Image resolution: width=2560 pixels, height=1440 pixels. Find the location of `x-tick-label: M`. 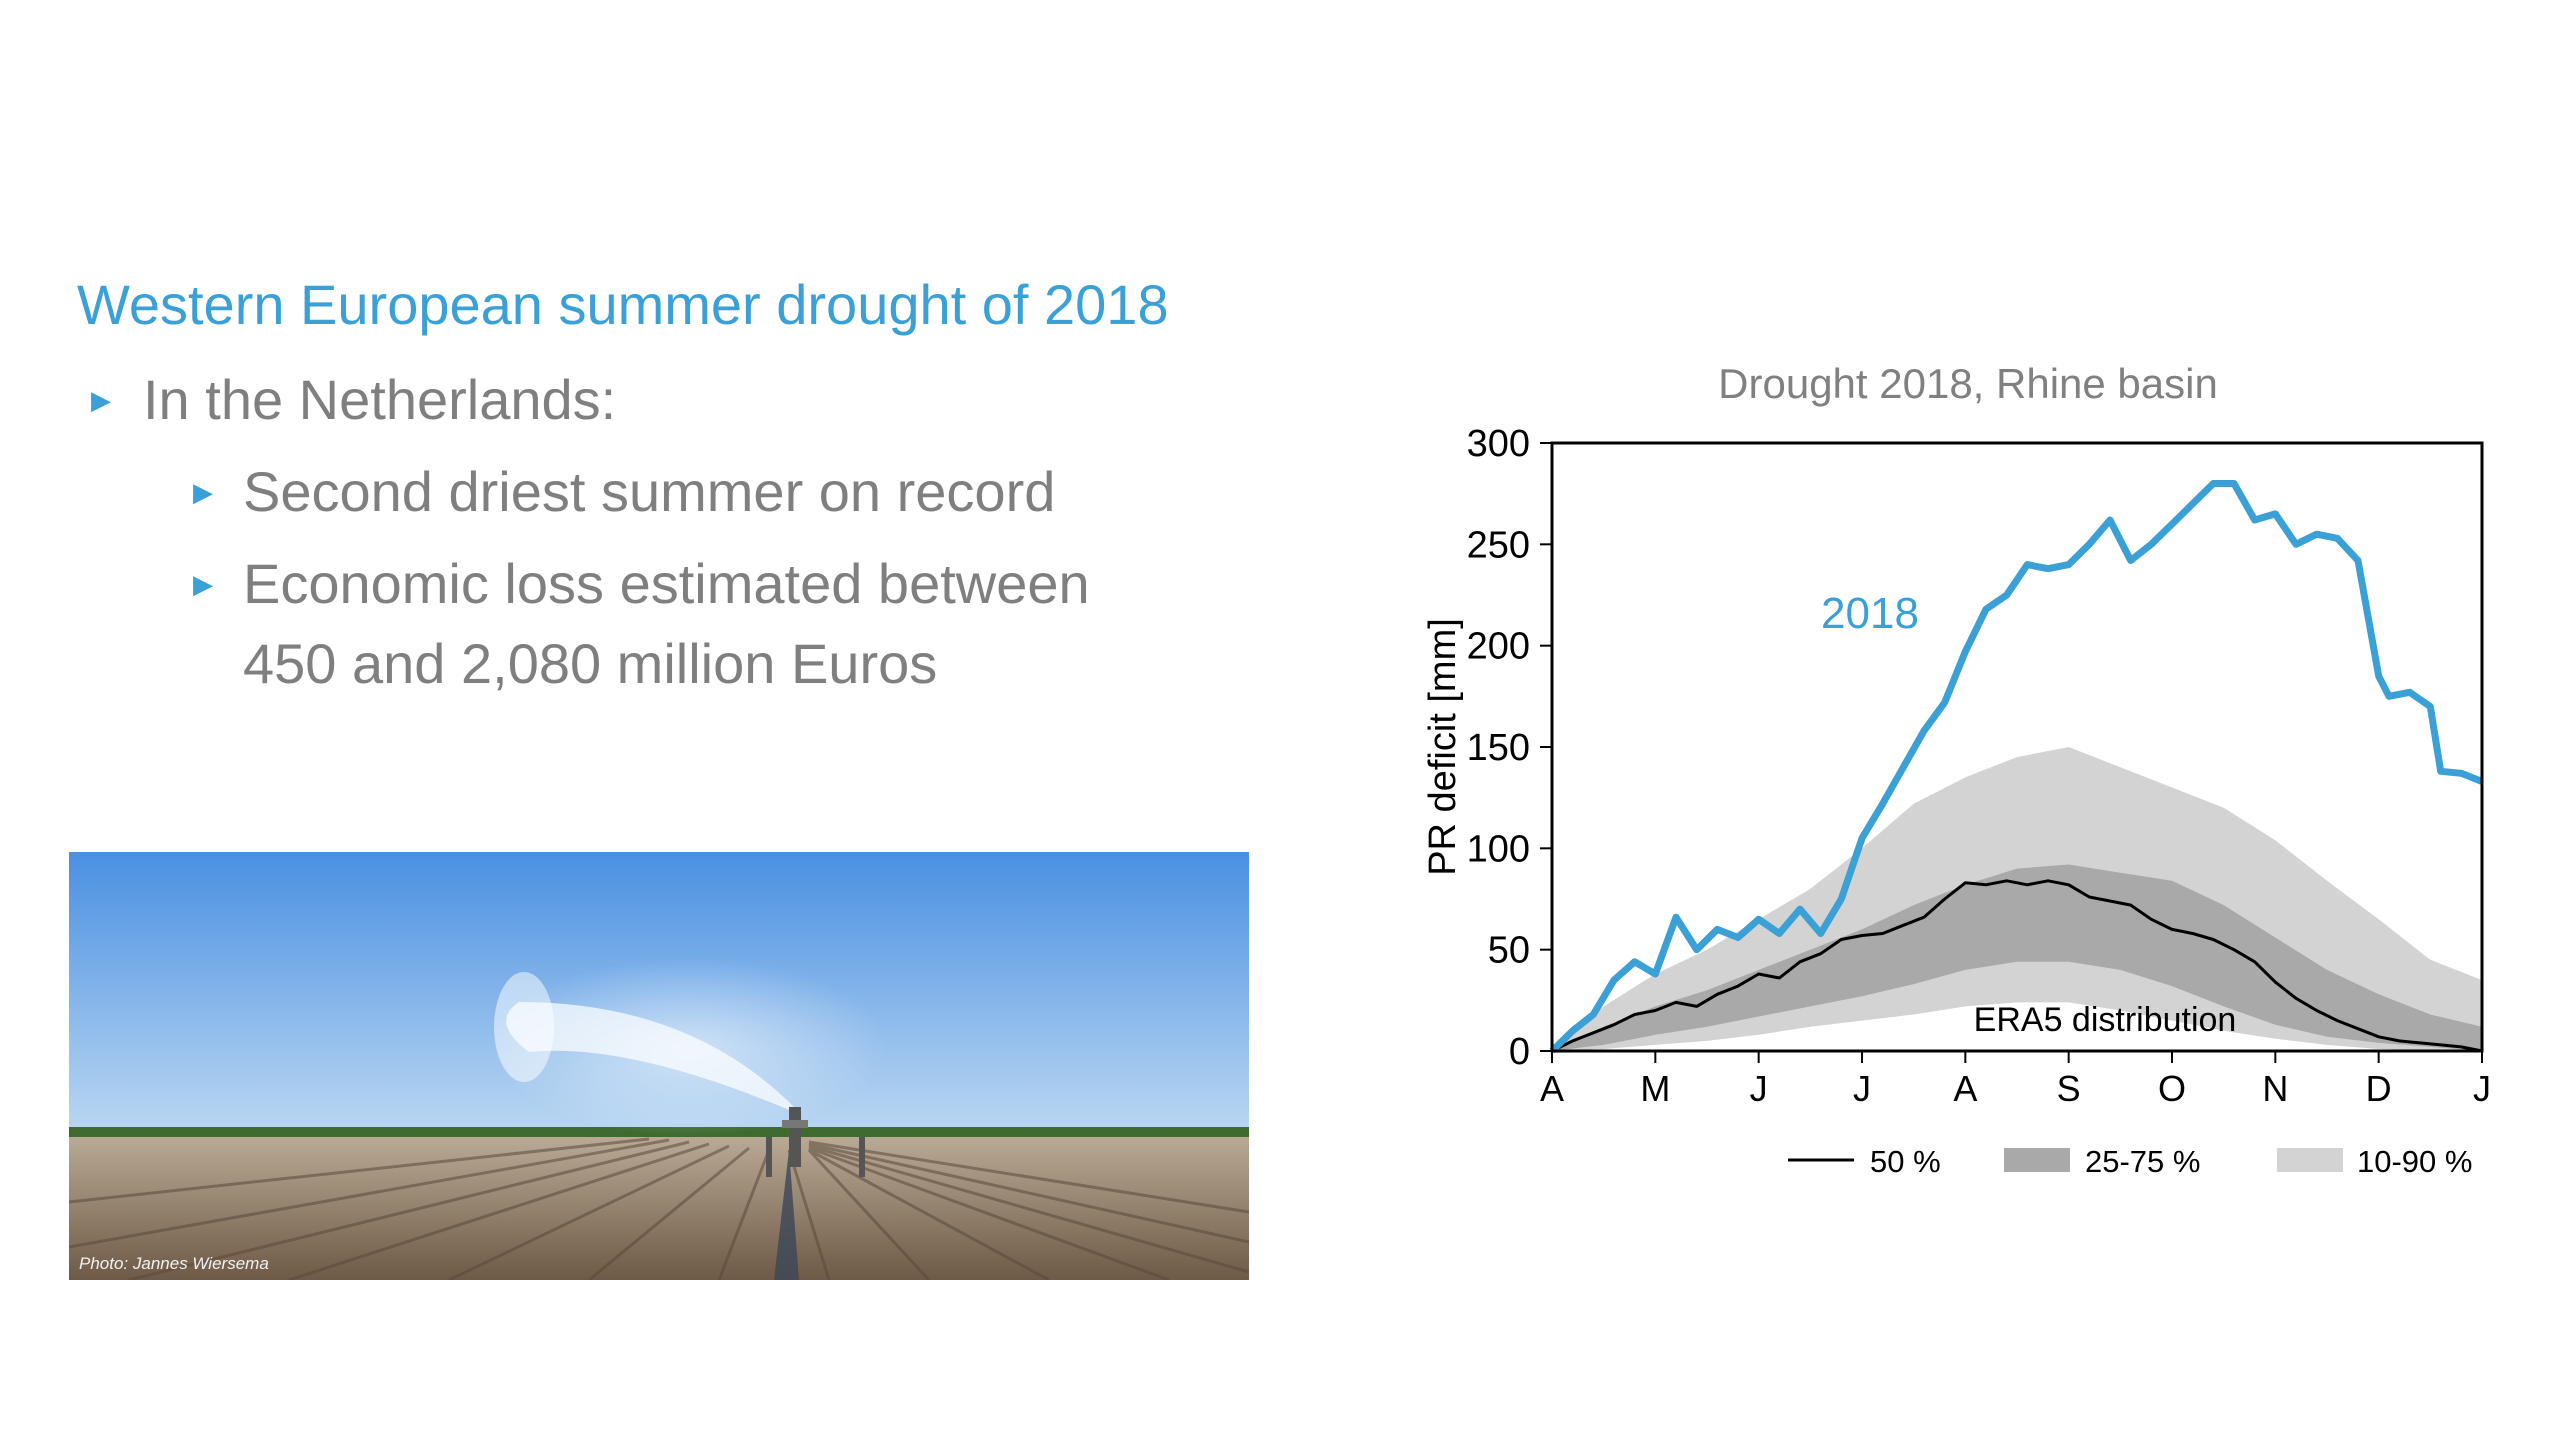

x-tick-label: M is located at coordinates (1655, 1088).